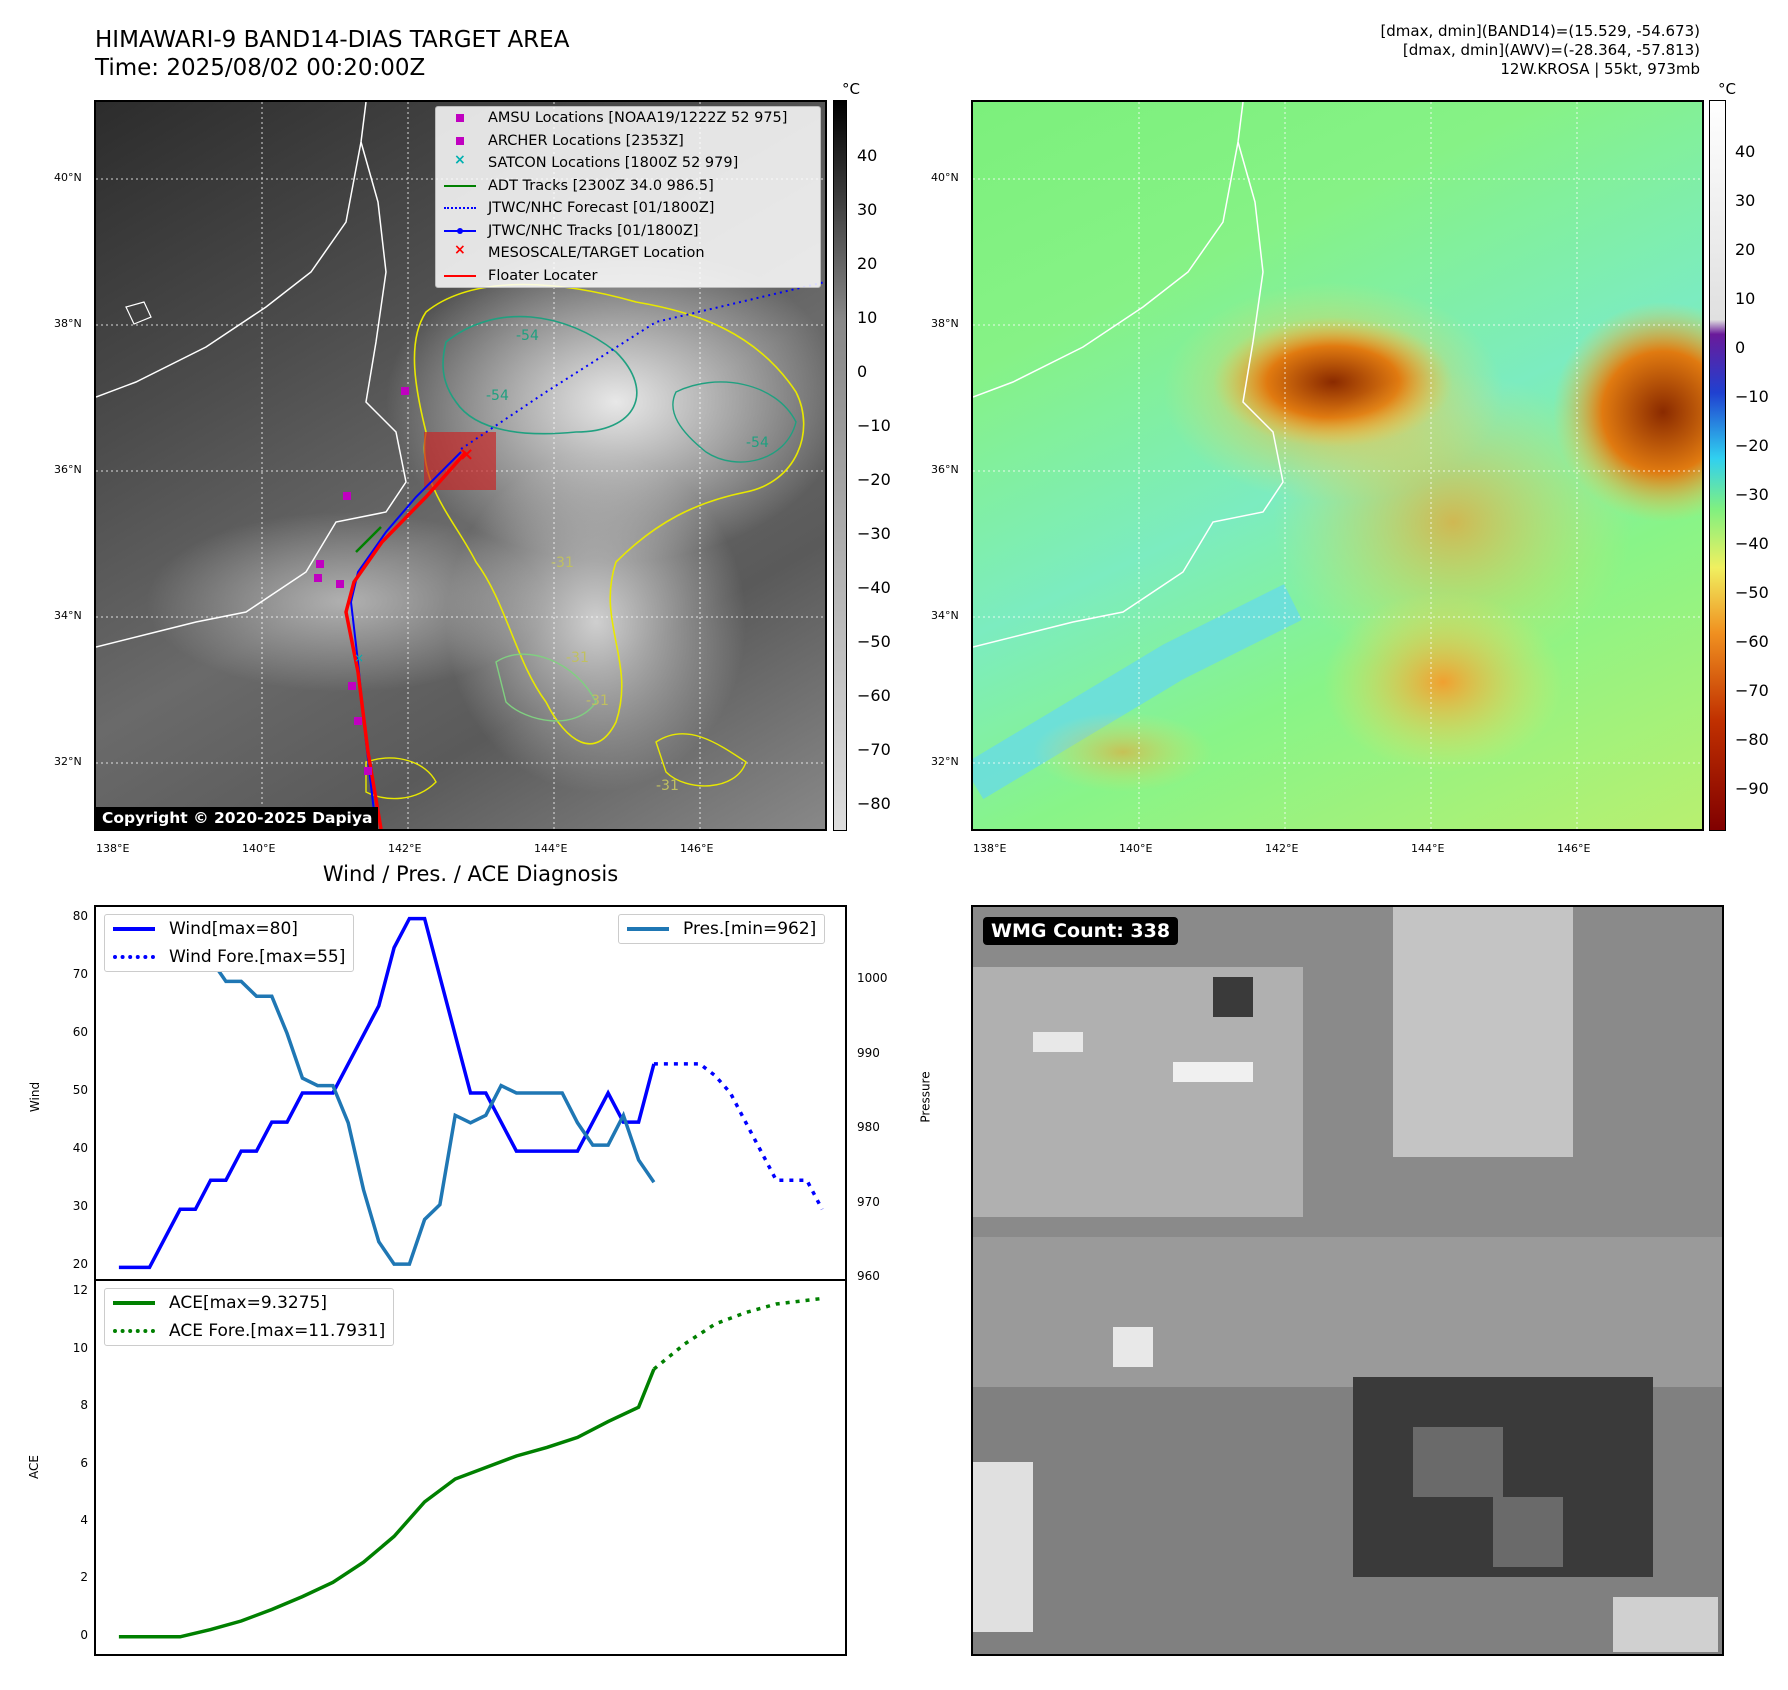 Image resolution: width=1788 pixels, height=1690 pixels. What do you see at coordinates (945, 177) in the screenshot?
I see `lat-label: 40°N` at bounding box center [945, 177].